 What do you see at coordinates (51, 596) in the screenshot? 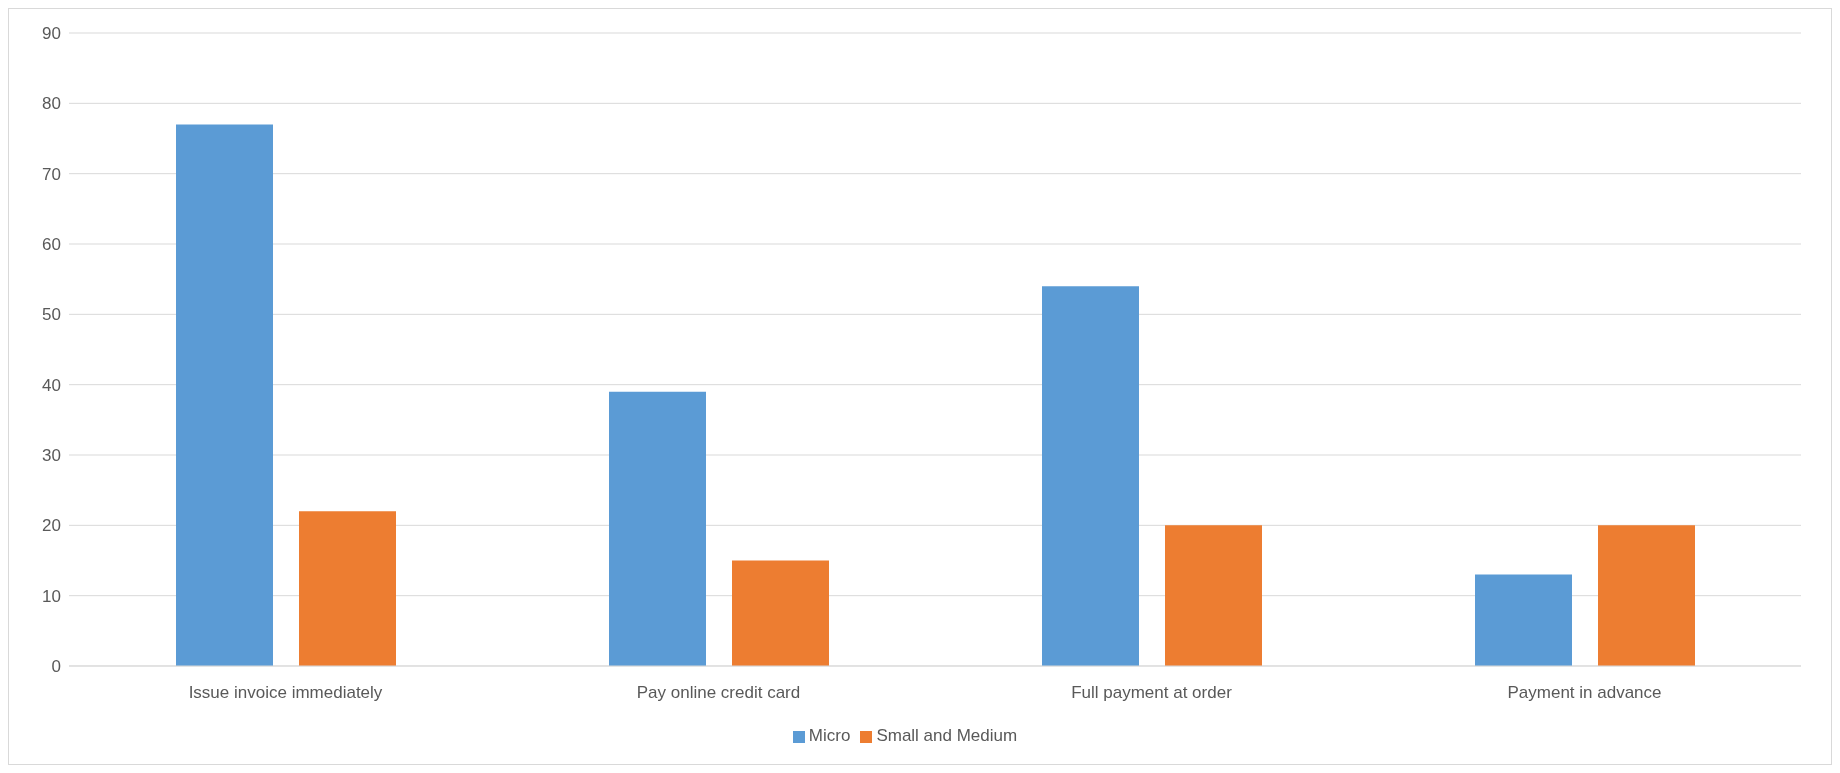
I see `y-tick-label: 10` at bounding box center [51, 596].